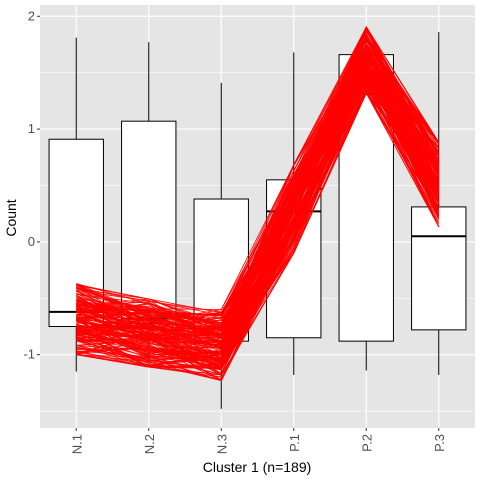 This screenshot has height=480, width=480. Describe the element at coordinates (31, 128) in the screenshot. I see `y-tick-label: 1` at that location.